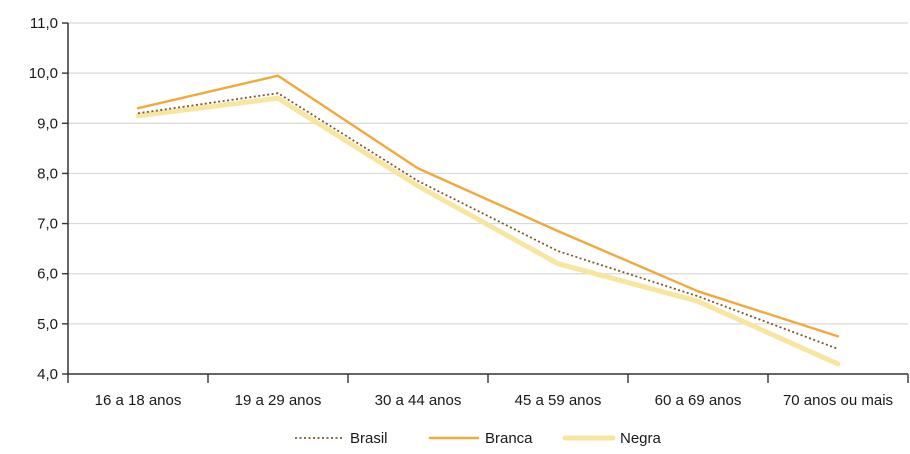  Describe the element at coordinates (47, 274) in the screenshot. I see `y-tick-label: 6,0` at that location.